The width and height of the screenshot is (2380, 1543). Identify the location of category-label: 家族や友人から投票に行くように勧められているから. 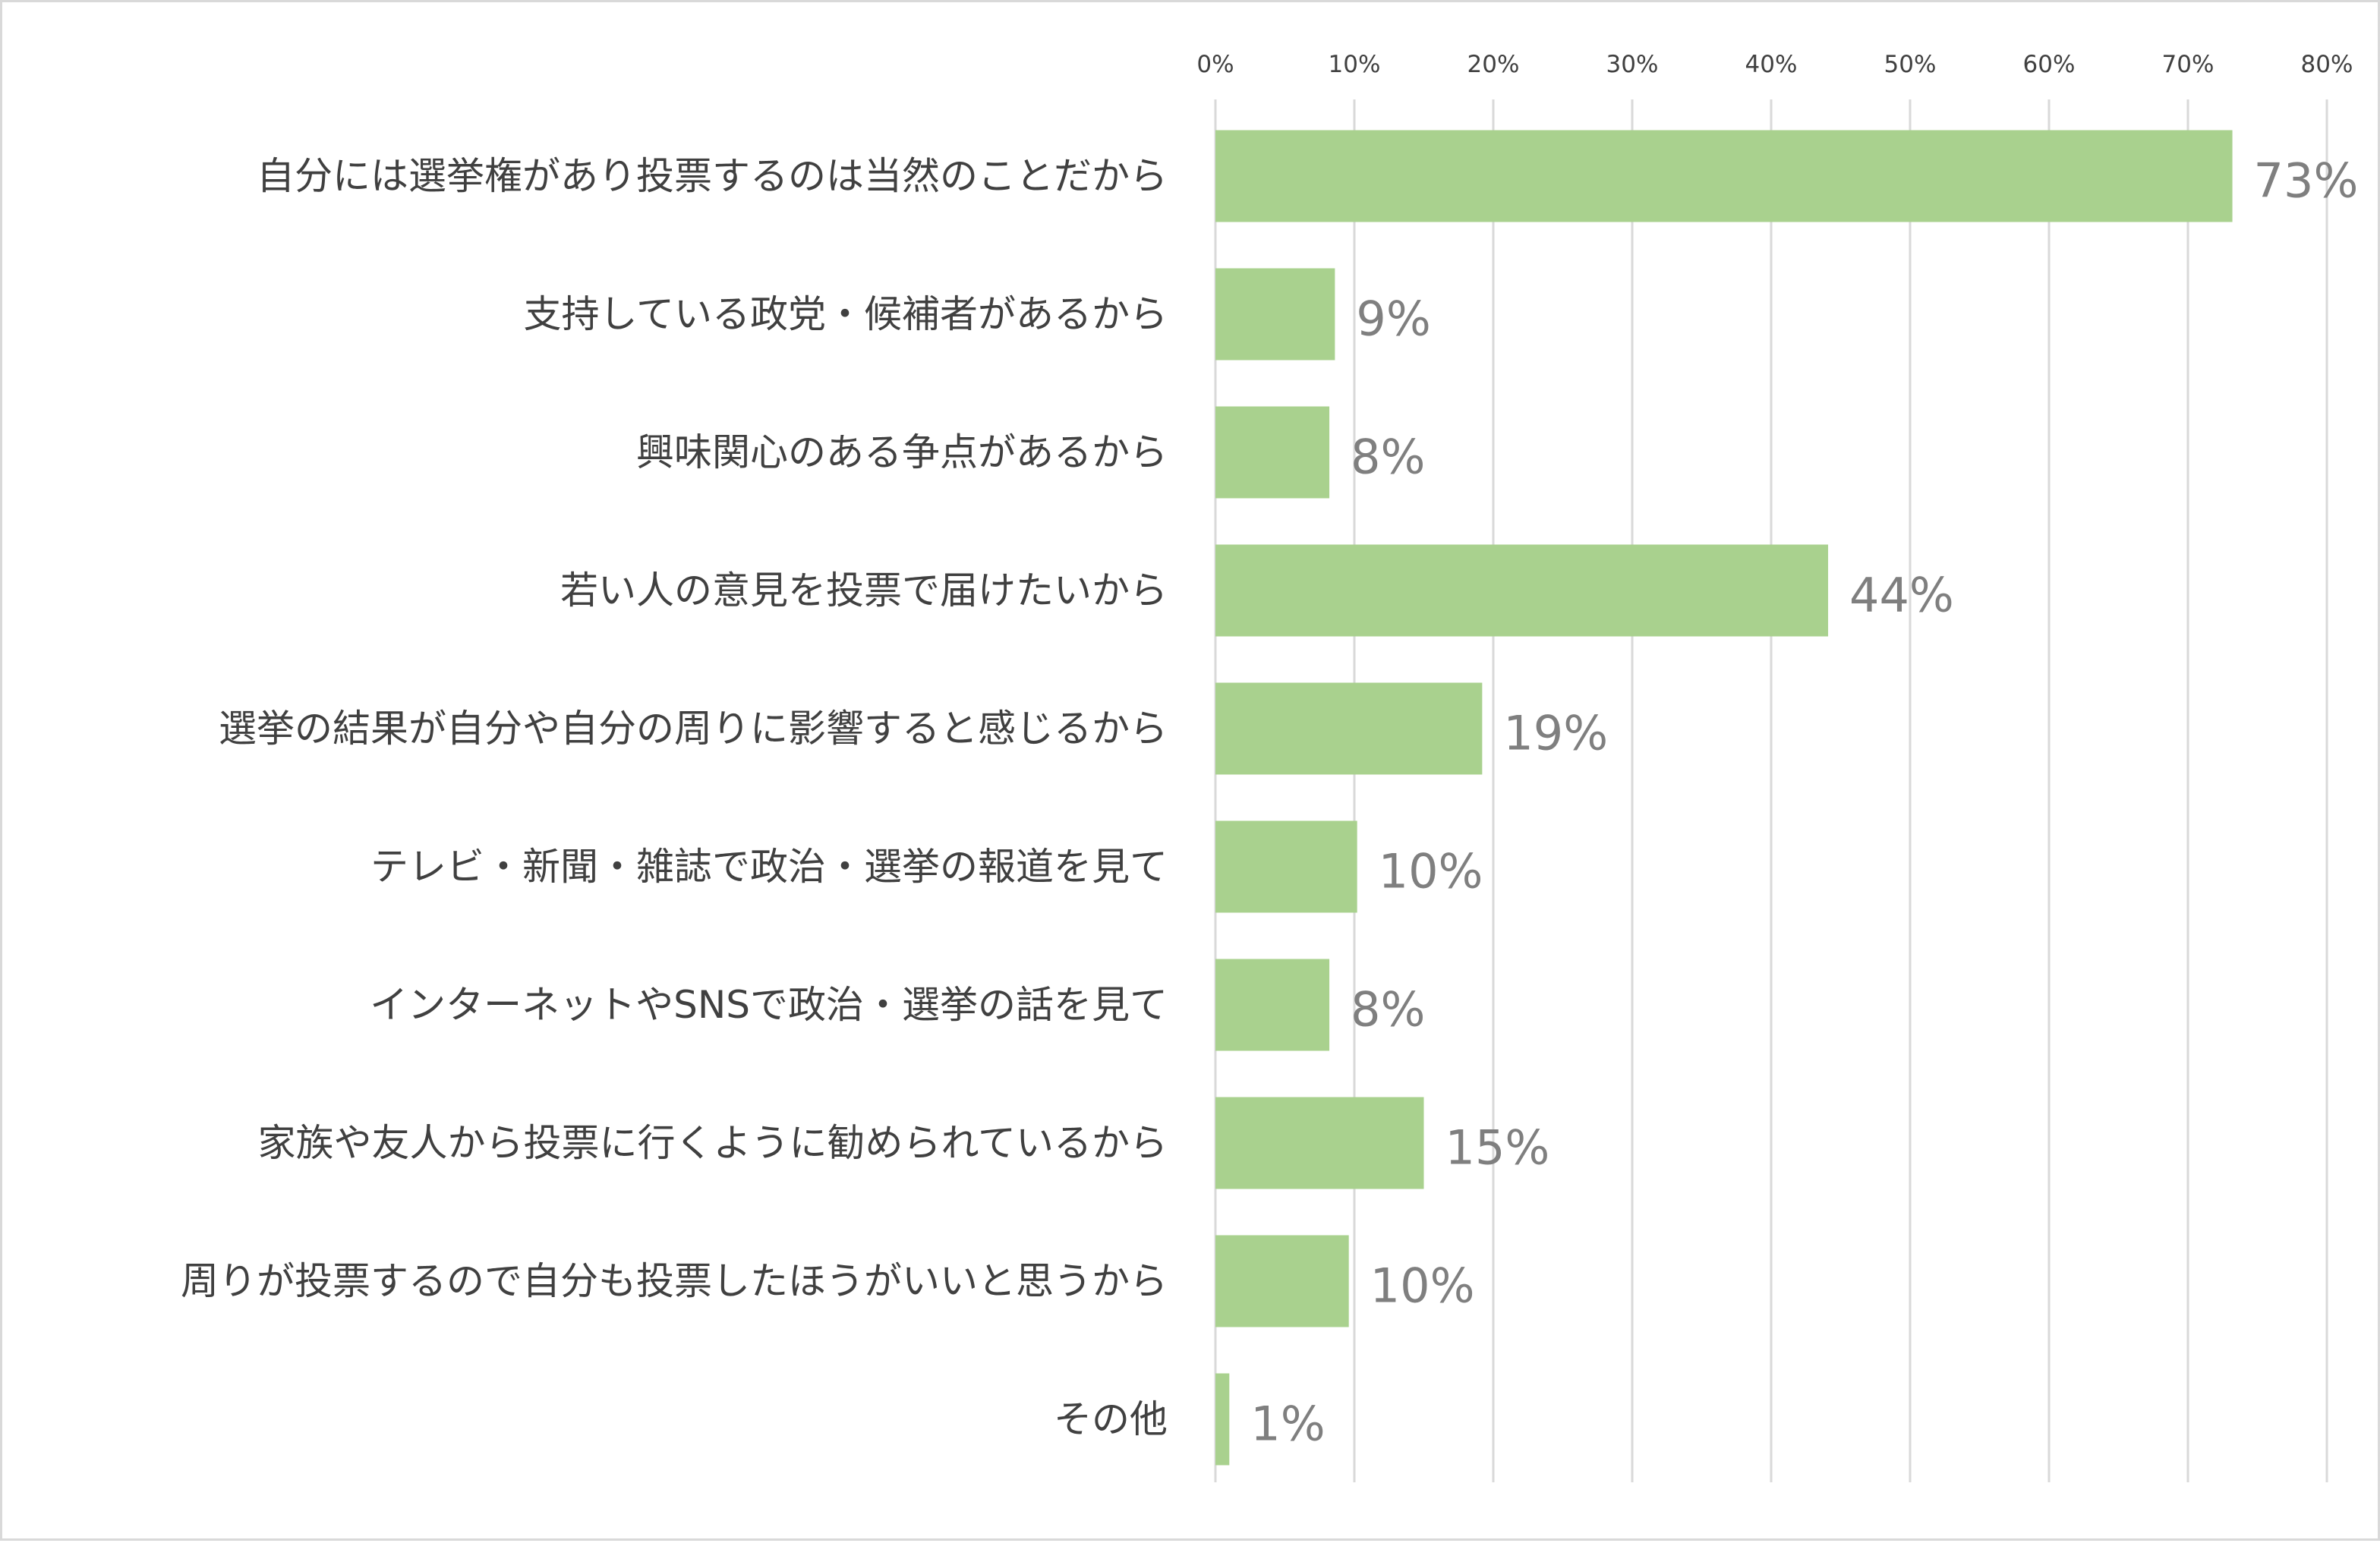
(713, 1143).